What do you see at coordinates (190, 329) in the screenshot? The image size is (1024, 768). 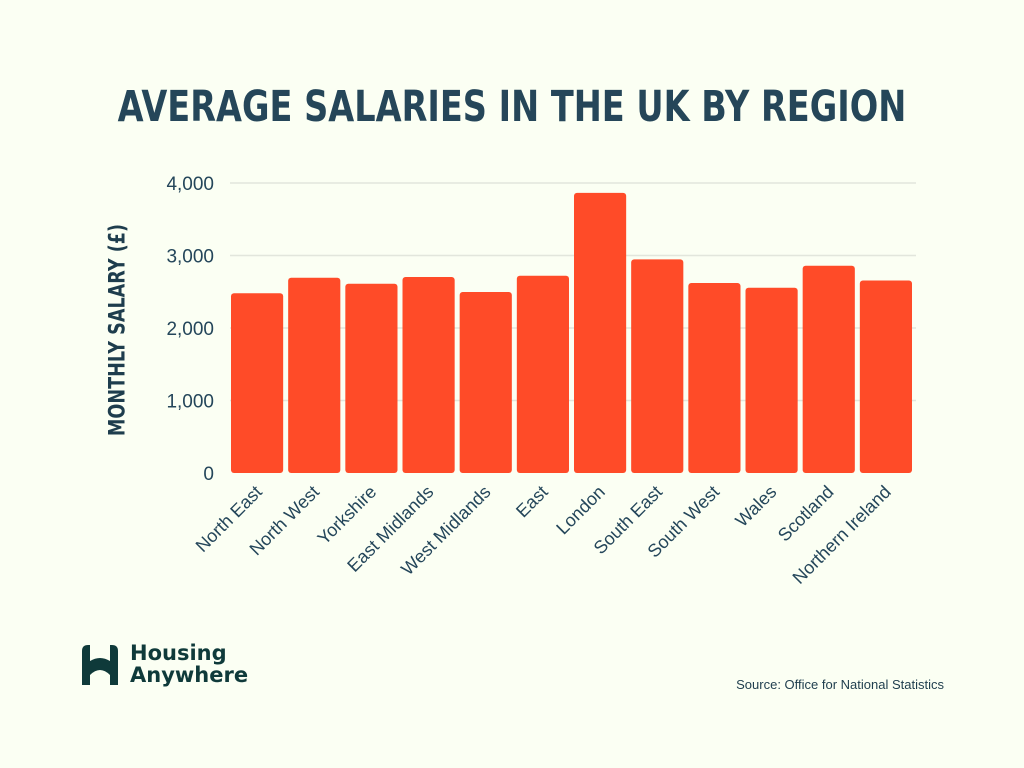 I see `y-tick-label: 2,000` at bounding box center [190, 329].